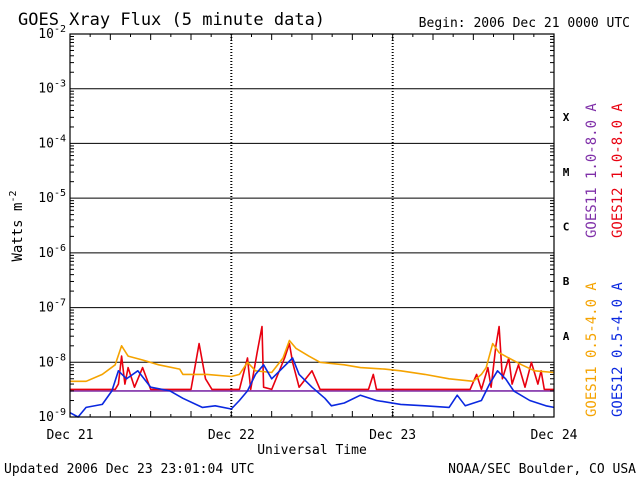 The height and width of the screenshot is (480, 640). Describe the element at coordinates (566, 227) in the screenshot. I see `flare-class-label: C` at that location.